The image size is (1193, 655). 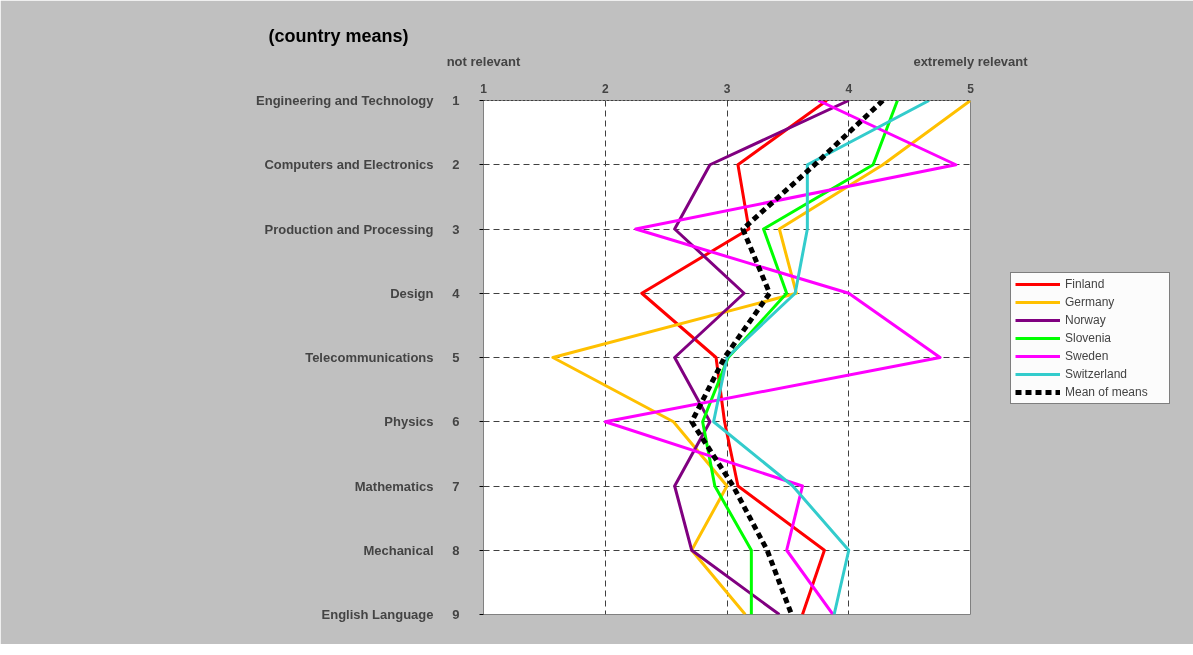 I want to click on y-tick-label: Design, so click(x=412, y=293).